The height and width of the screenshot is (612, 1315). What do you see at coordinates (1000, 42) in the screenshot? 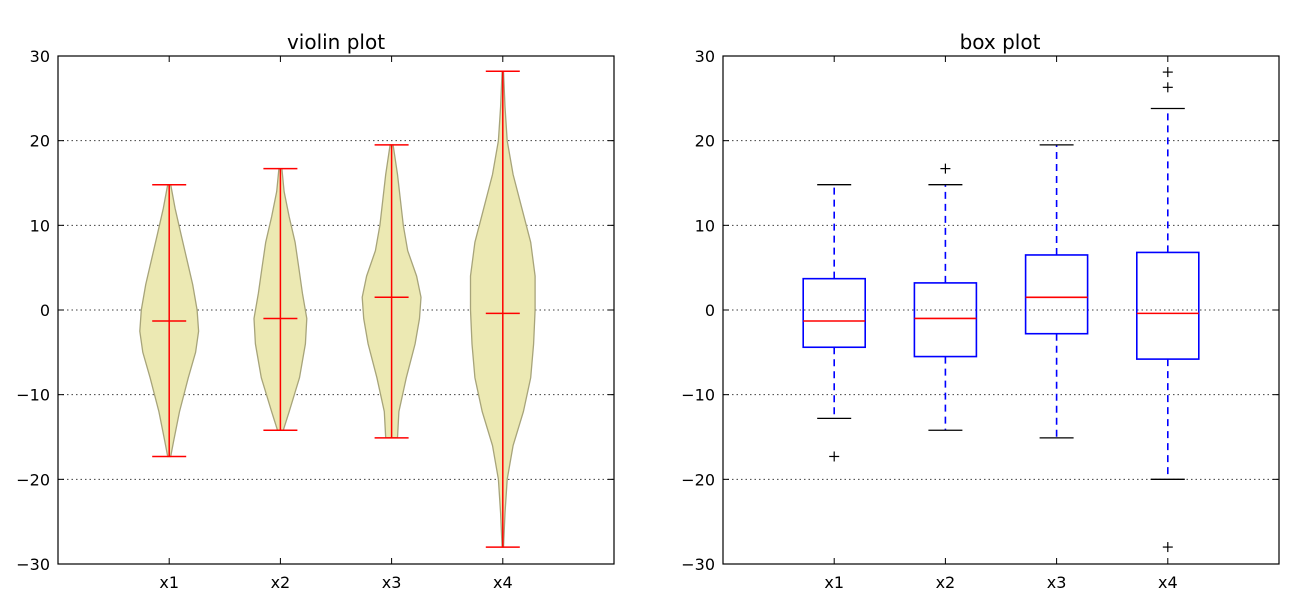
I see `box-plot-title: box plot` at bounding box center [1000, 42].